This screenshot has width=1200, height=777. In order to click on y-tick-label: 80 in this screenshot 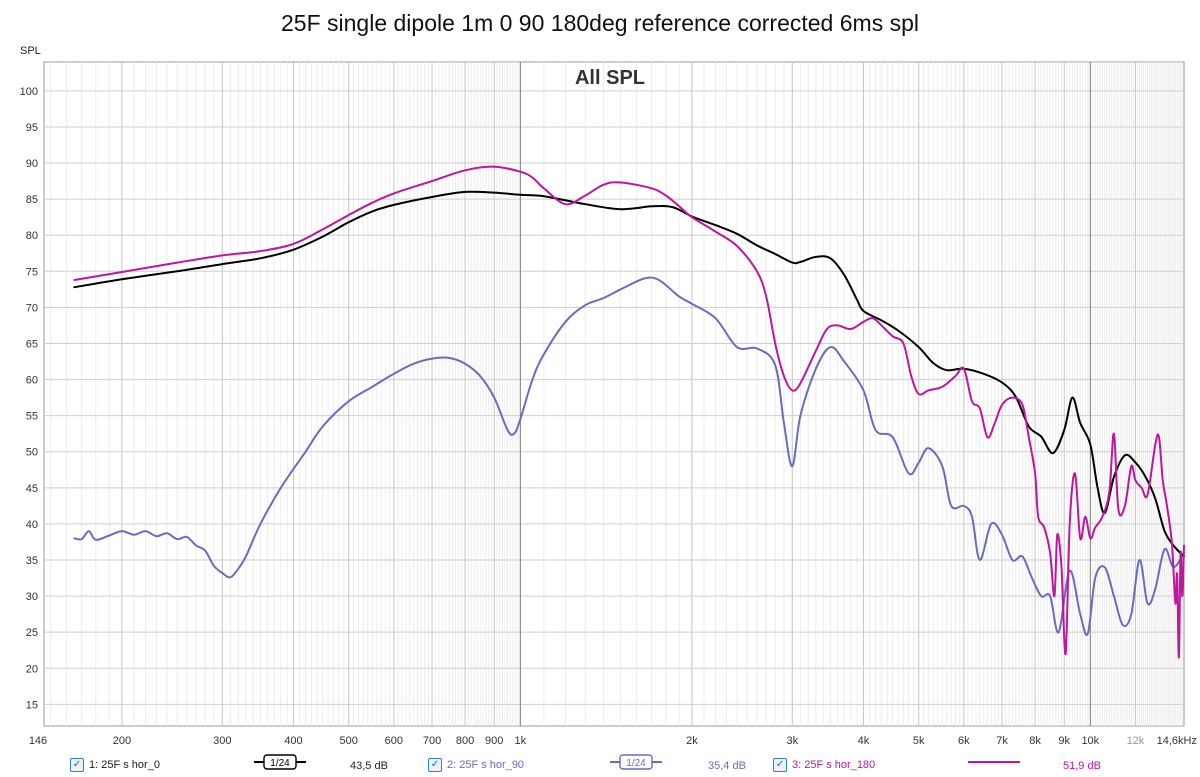, I will do `click(32, 236)`.